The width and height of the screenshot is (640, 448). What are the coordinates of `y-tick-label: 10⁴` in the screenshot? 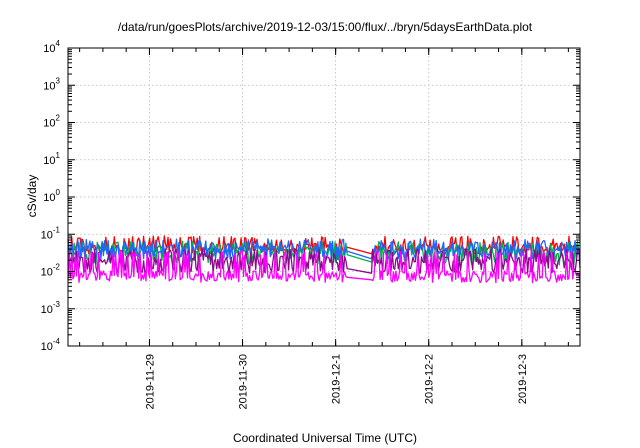 It's located at (51, 47).